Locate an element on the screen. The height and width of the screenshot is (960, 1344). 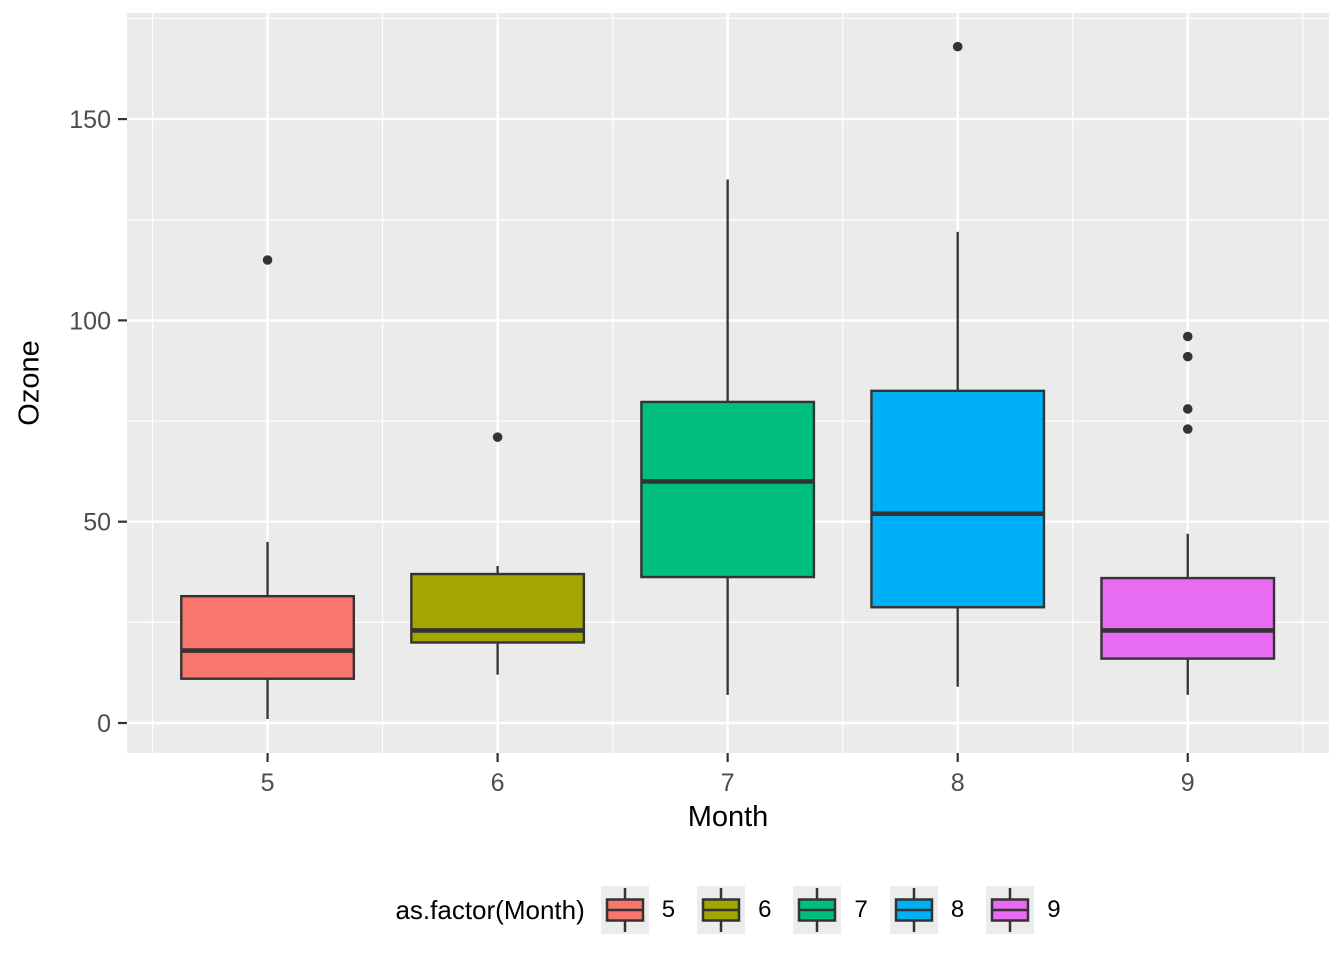
legend-entry-9: 9 is located at coordinates (1023, 910).